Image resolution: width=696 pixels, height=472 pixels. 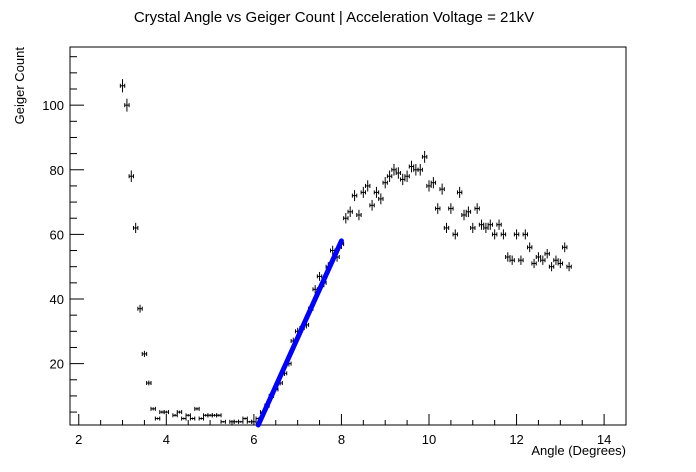 I want to click on y-tick-label: 80, so click(x=57, y=170).